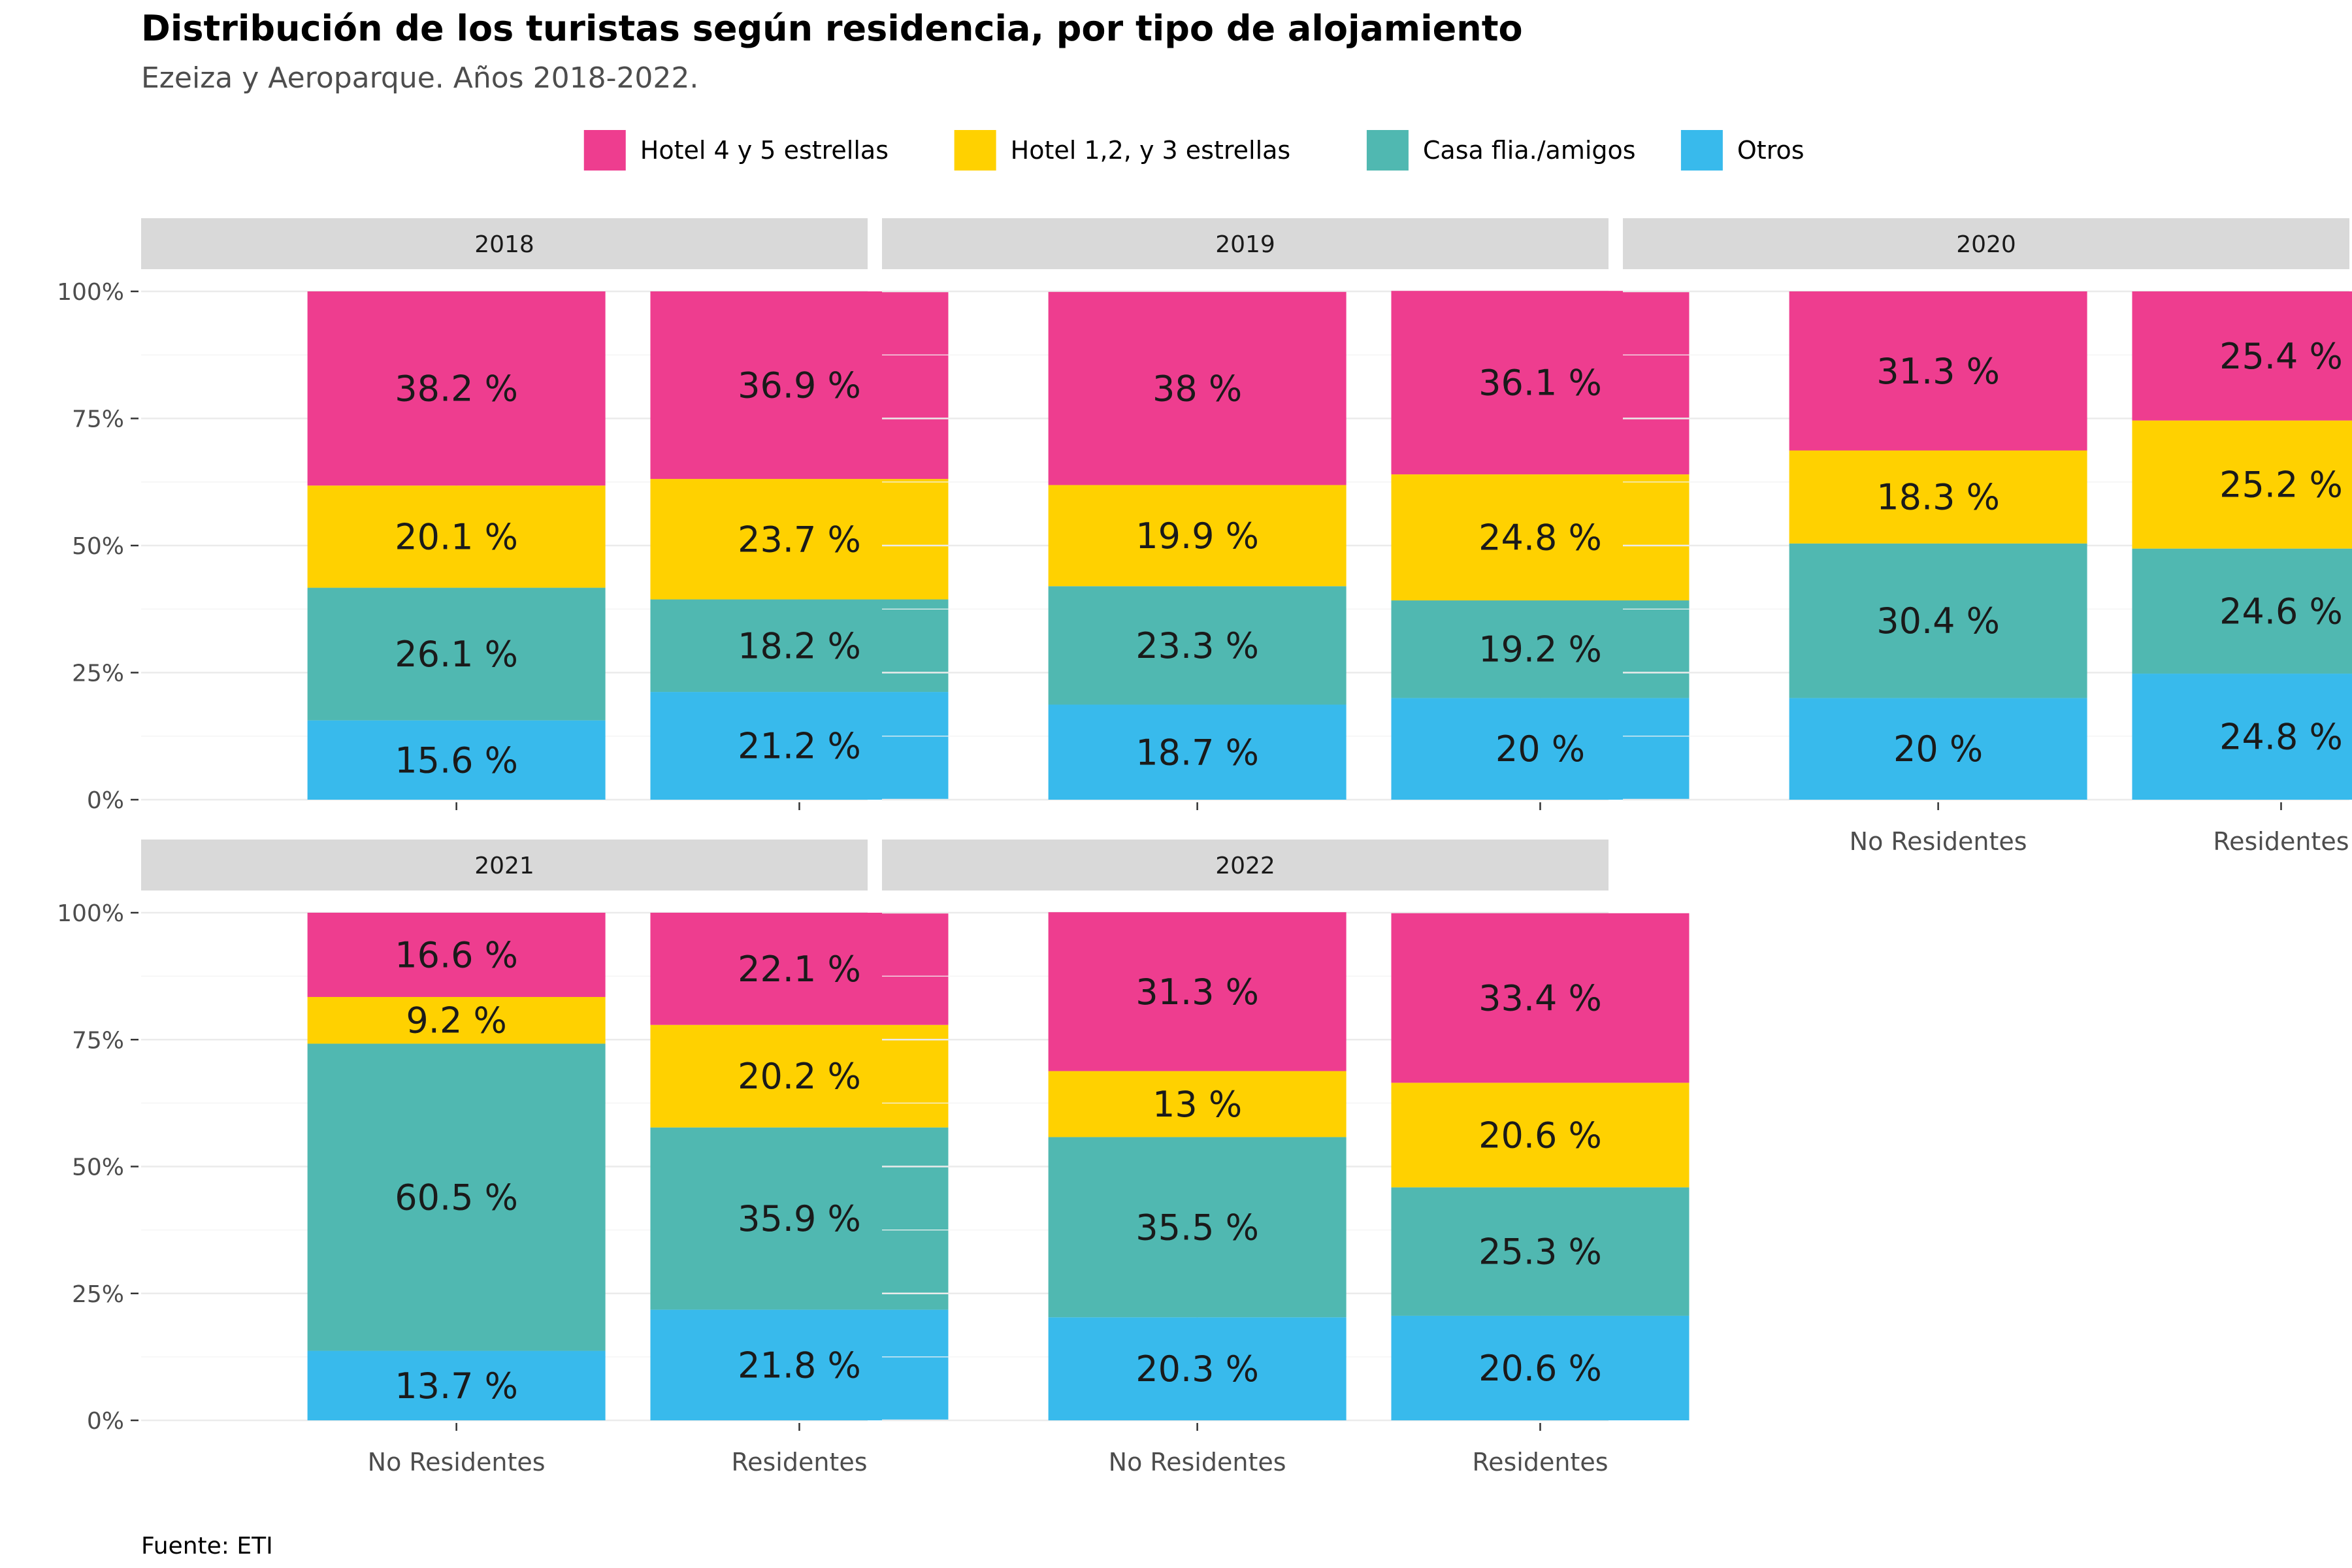  I want to click on data-label: 33.4 %, so click(1540, 998).